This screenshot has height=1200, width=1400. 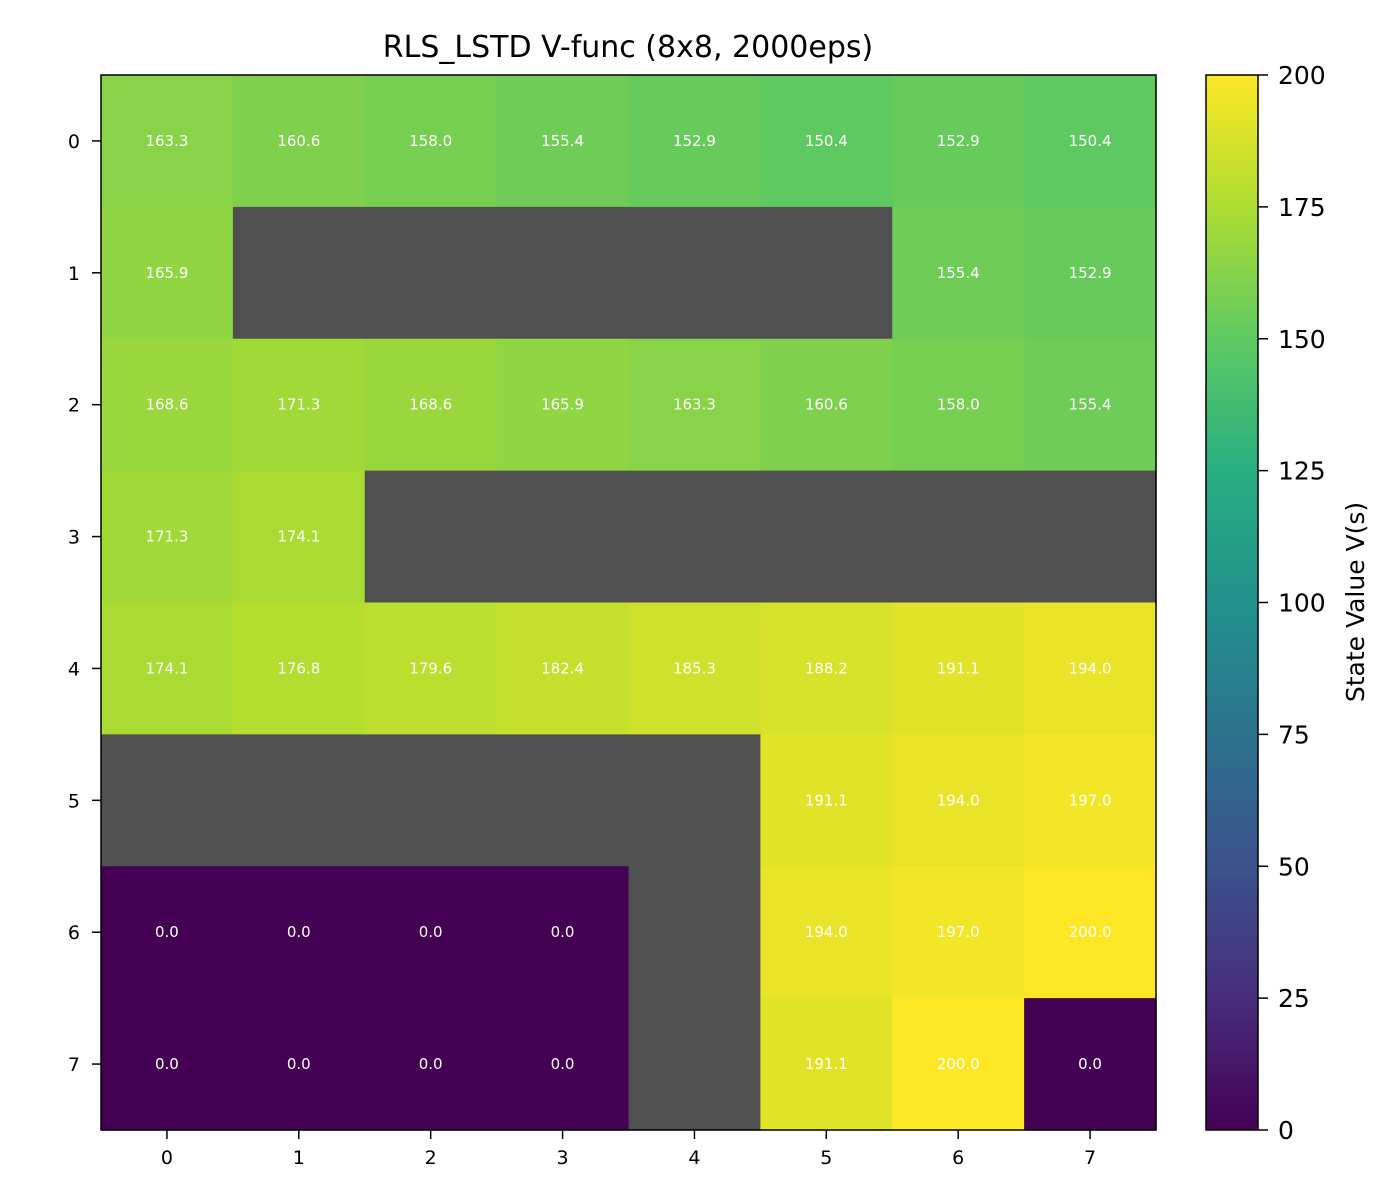 What do you see at coordinates (1232, 602) in the screenshot?
I see `colorbar` at bounding box center [1232, 602].